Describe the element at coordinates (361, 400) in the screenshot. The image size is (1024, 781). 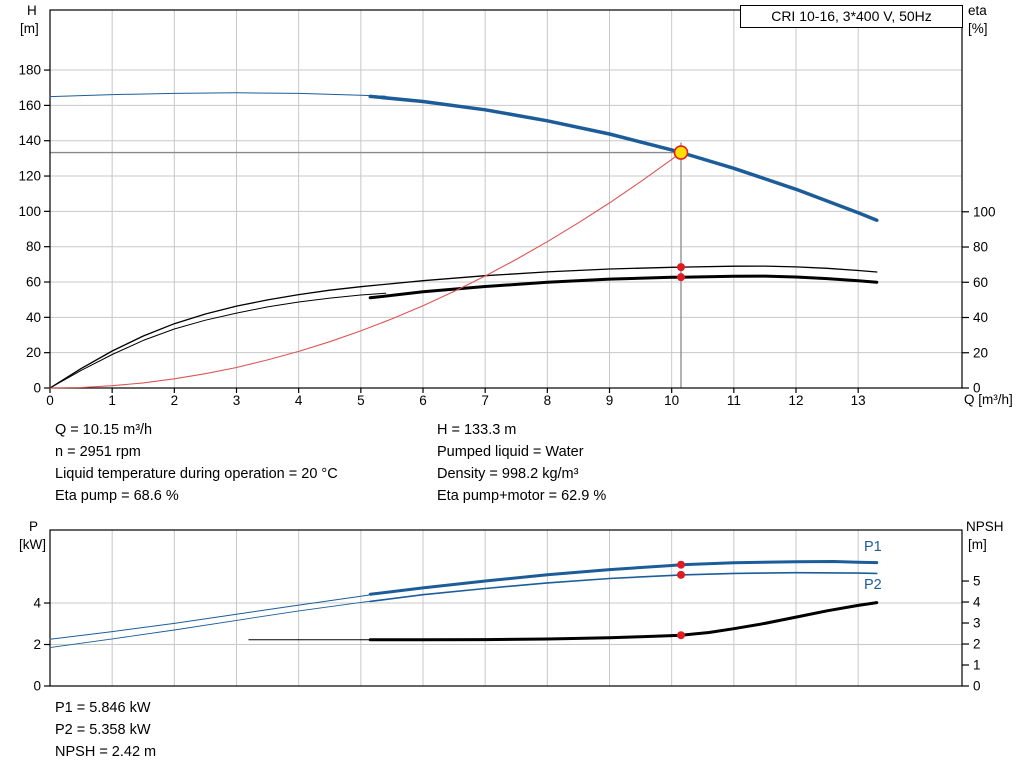
I see `x-axis-tick-label: 5` at that location.